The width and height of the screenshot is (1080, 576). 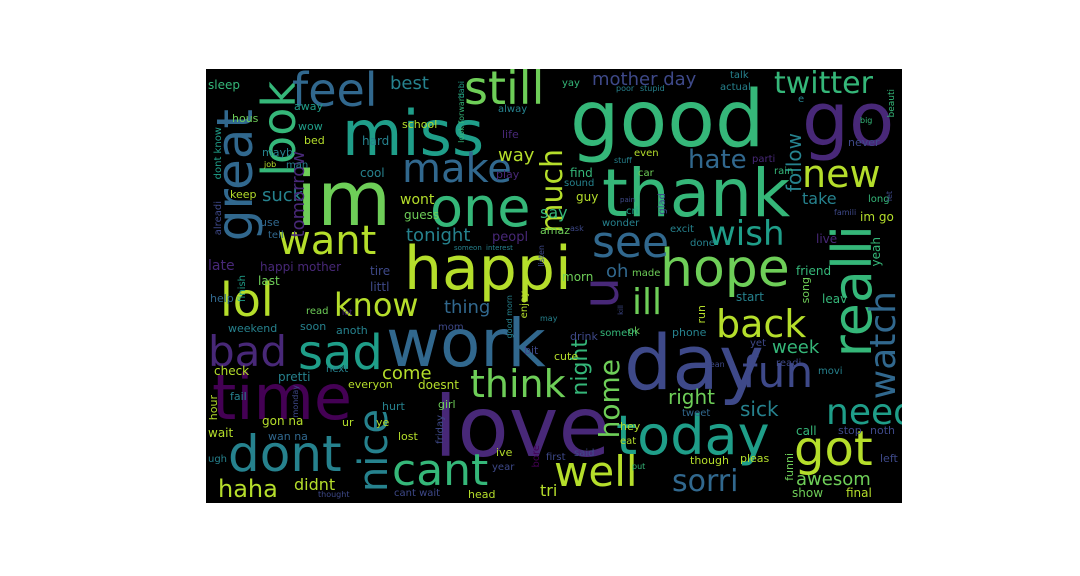 I want to click on word-cant-wait: cant wait, so click(x=417, y=493).